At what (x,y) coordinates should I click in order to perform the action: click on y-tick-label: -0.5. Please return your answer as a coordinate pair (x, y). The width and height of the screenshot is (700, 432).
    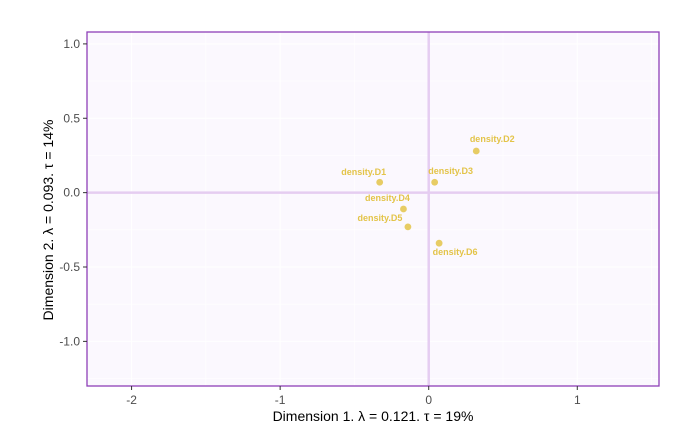
    Looking at the image, I should click on (69, 267).